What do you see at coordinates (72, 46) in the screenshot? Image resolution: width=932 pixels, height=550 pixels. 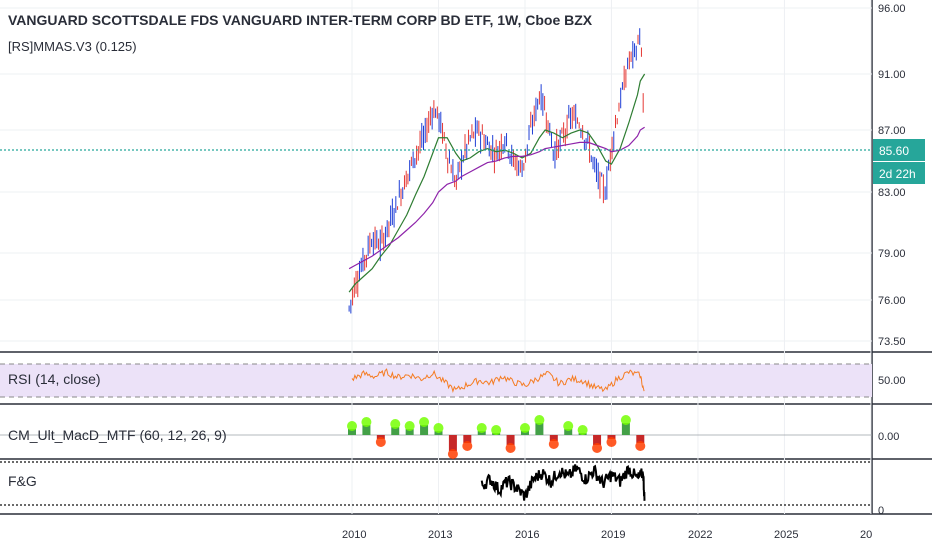 I see `indicator-legend: [RS]MMAS.V3 (0.125)` at bounding box center [72, 46].